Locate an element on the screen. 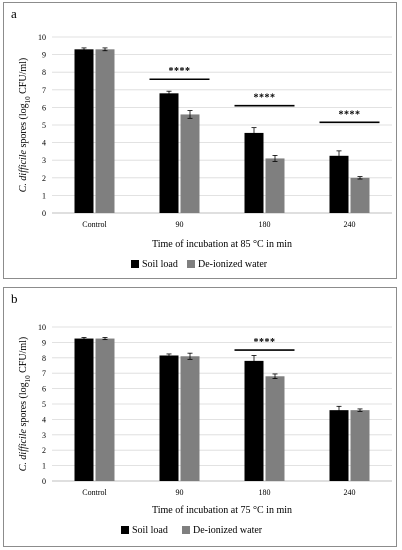  x-axis-title: Time of incubation at 75 °C in min is located at coordinates (222, 510).